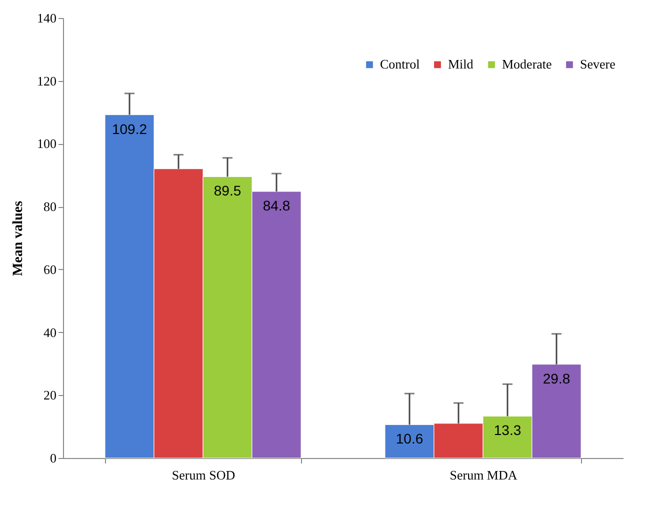 The height and width of the screenshot is (523, 664). What do you see at coordinates (410, 438) in the screenshot?
I see `data-label: 10.6` at bounding box center [410, 438].